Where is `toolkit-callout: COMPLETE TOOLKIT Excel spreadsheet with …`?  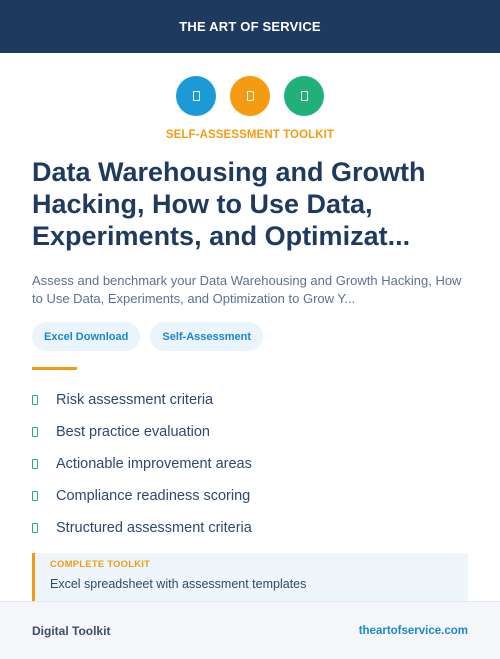
toolkit-callout: COMPLETE TOOLKIT Excel spreadsheet with … is located at coordinates (250, 577).